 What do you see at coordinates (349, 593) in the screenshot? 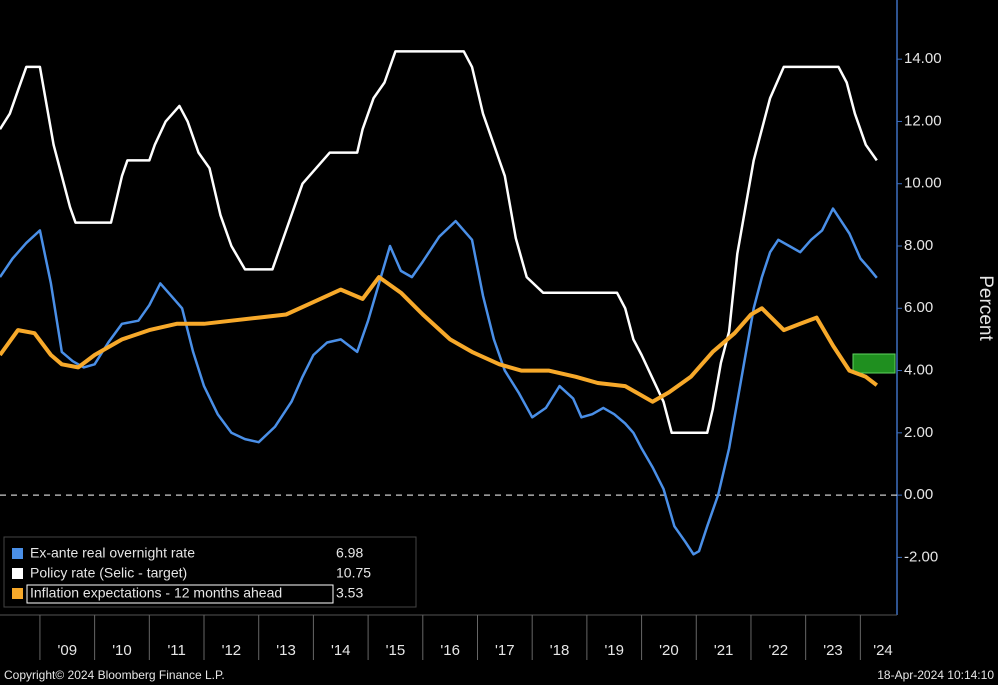
I see `legend-value: 3.53` at bounding box center [349, 593].